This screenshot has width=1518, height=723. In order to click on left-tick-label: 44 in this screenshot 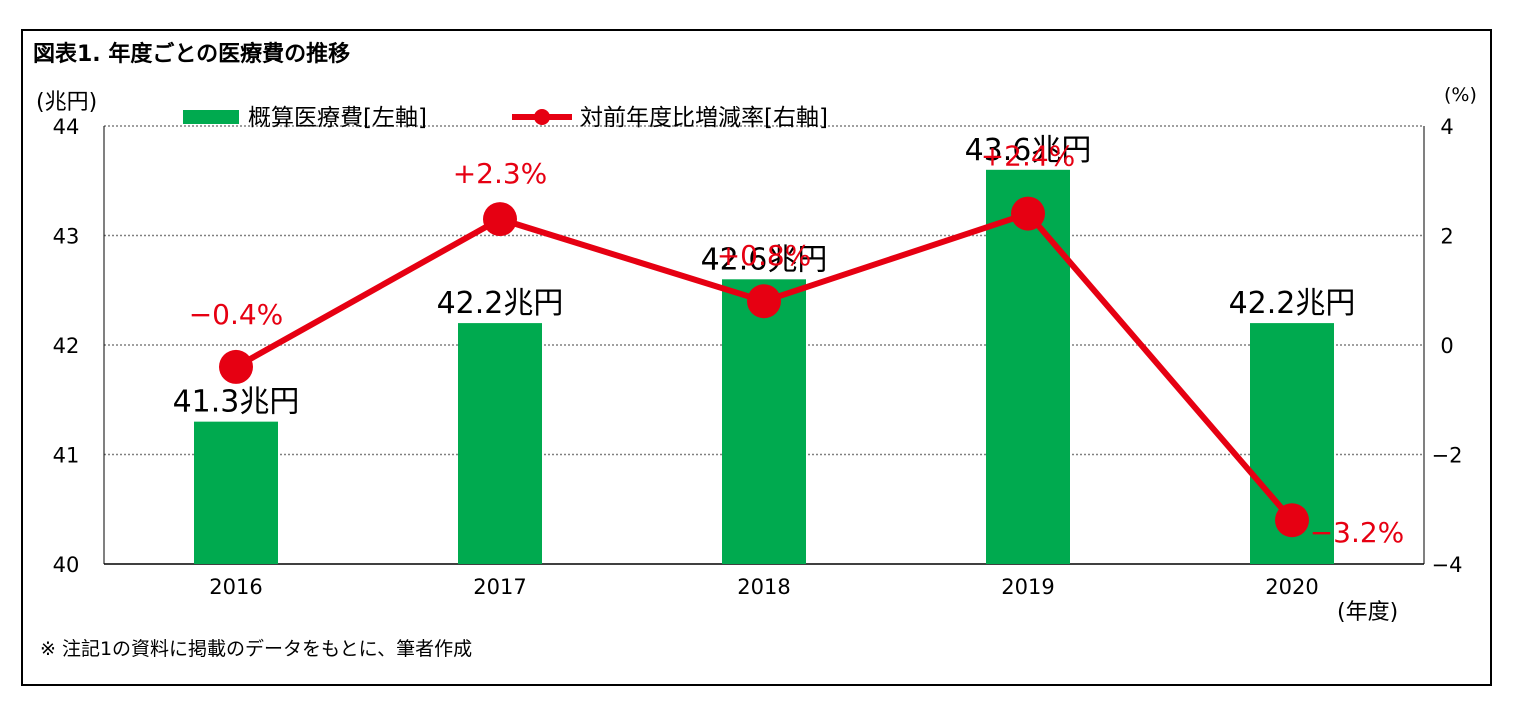, I will do `click(66, 127)`.